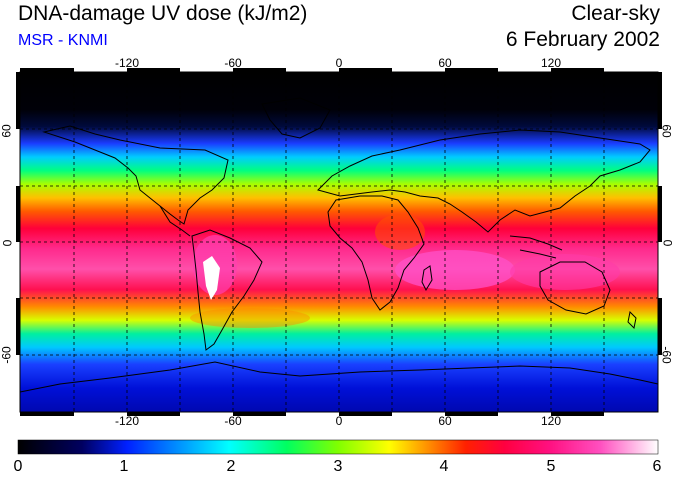 This screenshot has width=678, height=480. What do you see at coordinates (376, 253) in the screenshot?
I see `coastline-africa` at bounding box center [376, 253].